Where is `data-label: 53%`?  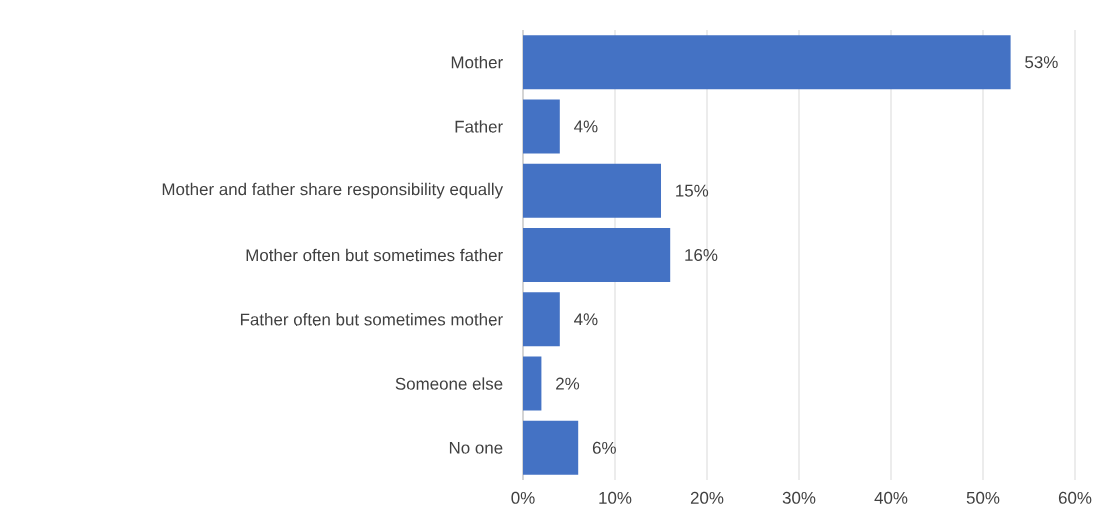 data-label: 53% is located at coordinates (1041, 62).